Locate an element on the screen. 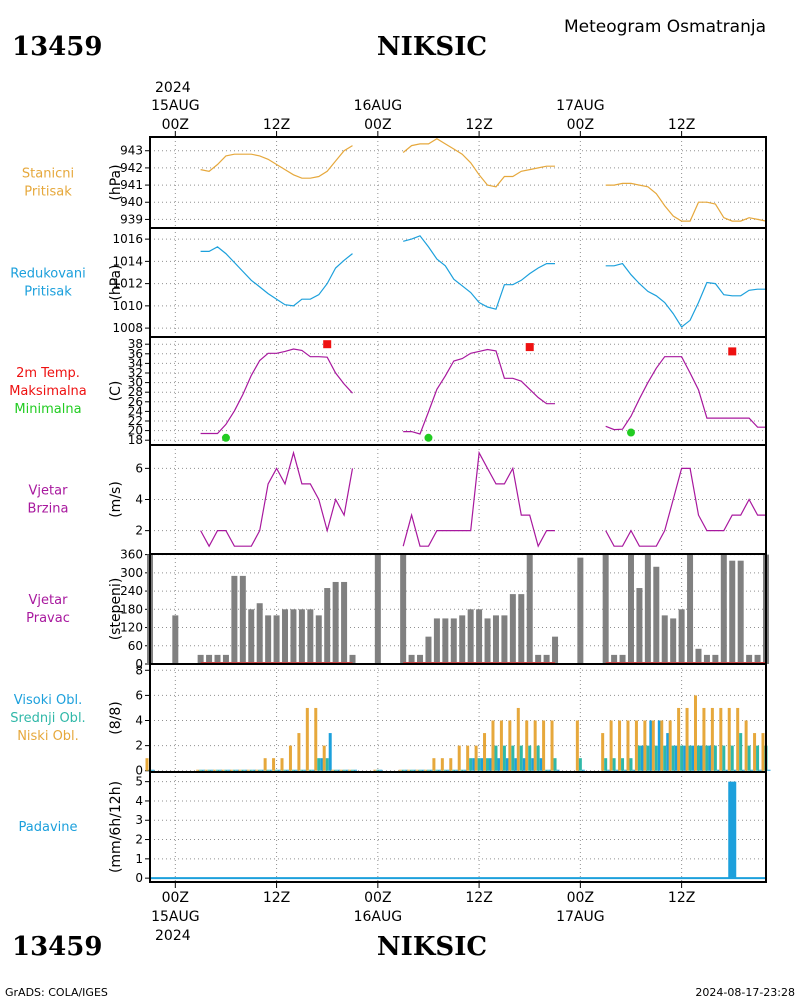 This screenshot has width=800, height=1000. y-tick-label: 0 is located at coordinates (139, 878).